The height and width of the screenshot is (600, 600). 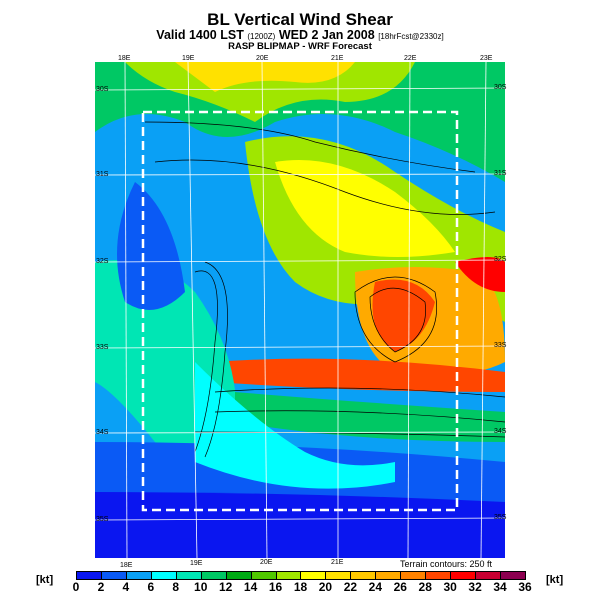 I want to click on colorbar-tick-label: 4, so click(x=126, y=587).